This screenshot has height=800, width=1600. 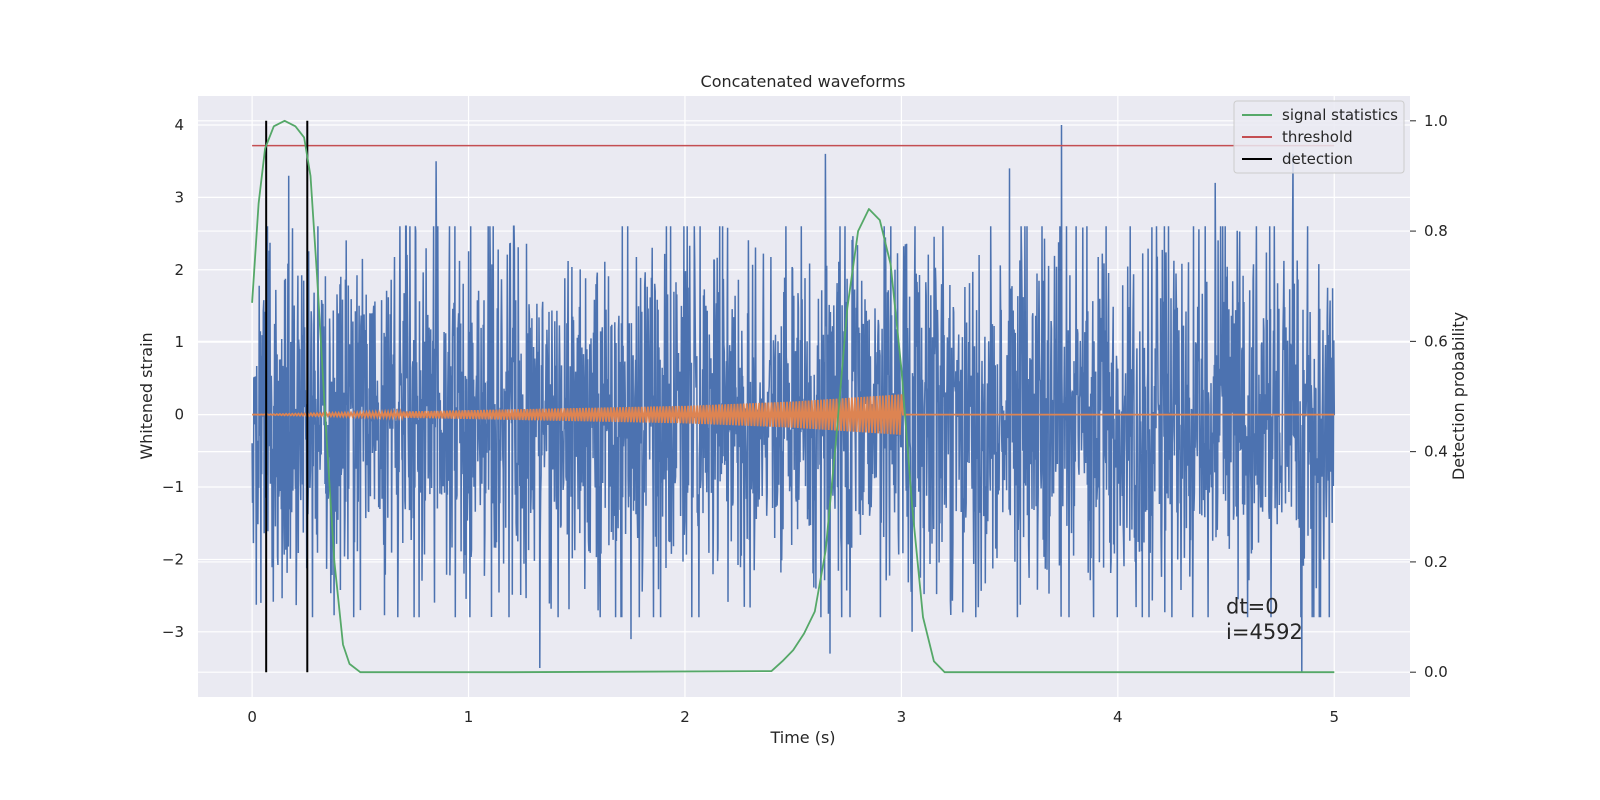 What do you see at coordinates (173, 559) in the screenshot?
I see `y-tick-label: −2` at bounding box center [173, 559].